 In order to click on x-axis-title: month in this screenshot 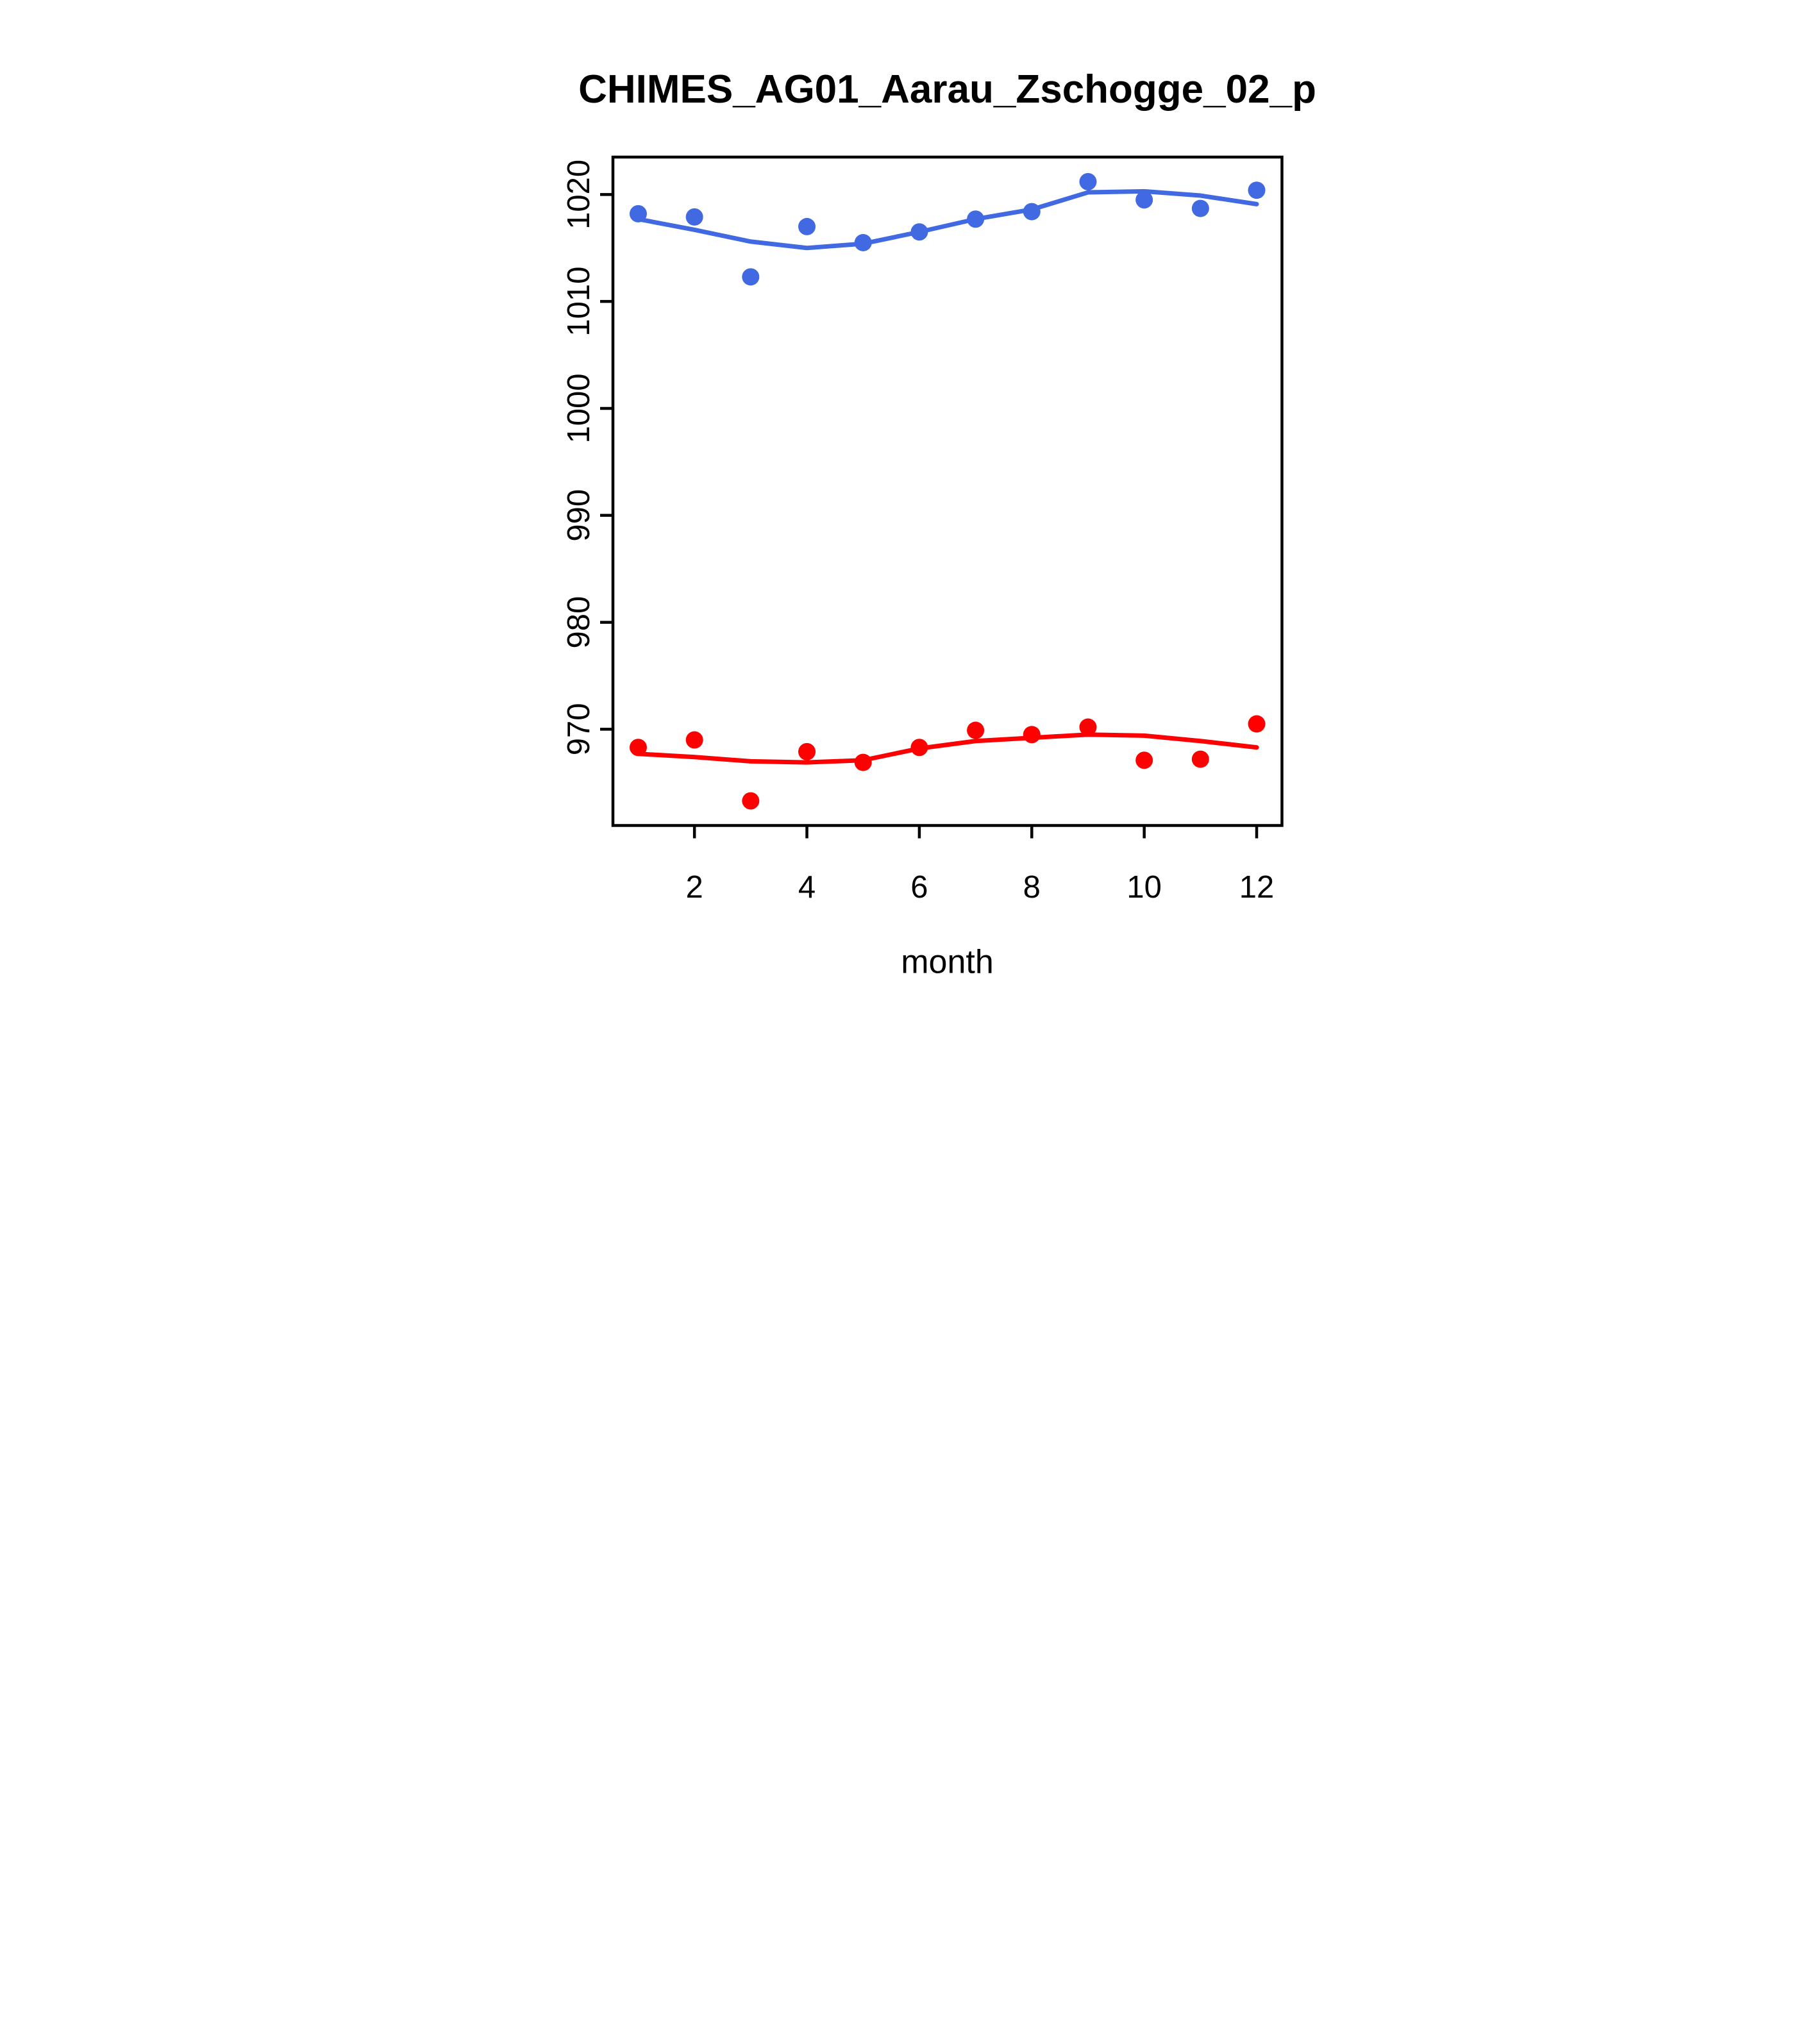, I will do `click(947, 962)`.